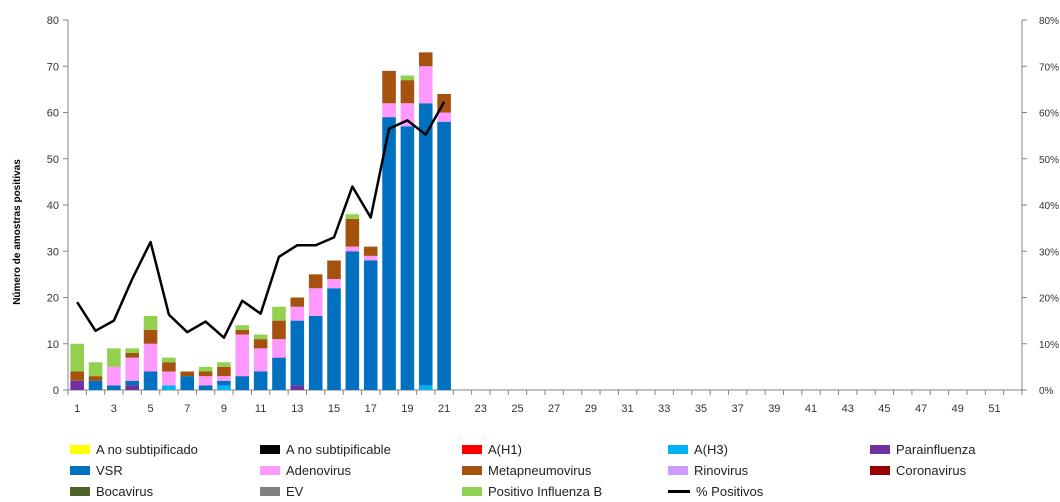 The height and width of the screenshot is (502, 1060). What do you see at coordinates (125, 491) in the screenshot?
I see `legend-label: Bocavirus` at bounding box center [125, 491].